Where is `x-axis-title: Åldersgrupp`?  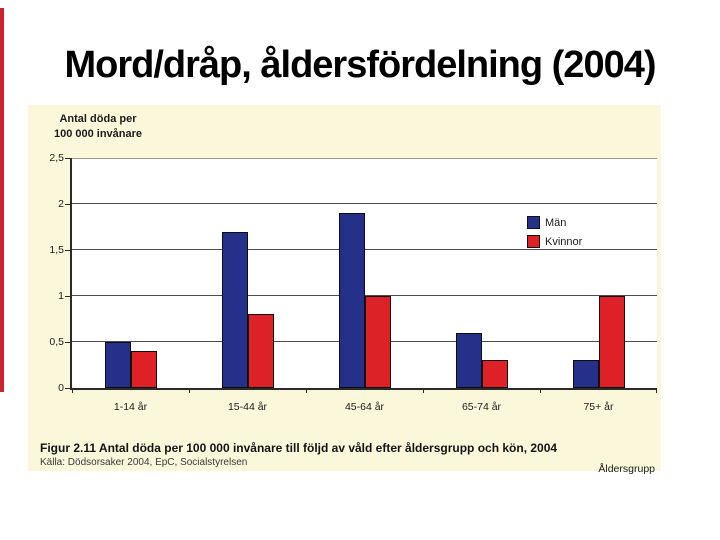 x-axis-title: Åldersgrupp is located at coordinates (626, 469).